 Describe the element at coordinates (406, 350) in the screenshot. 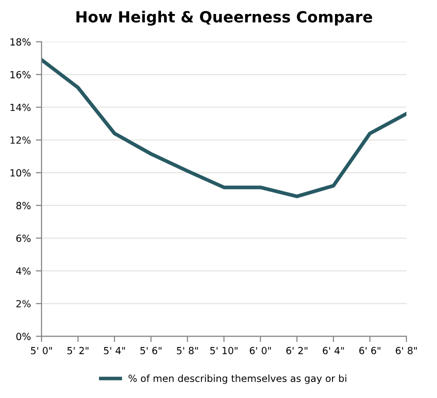

I see `x-tick-label: 6' 8"` at that location.